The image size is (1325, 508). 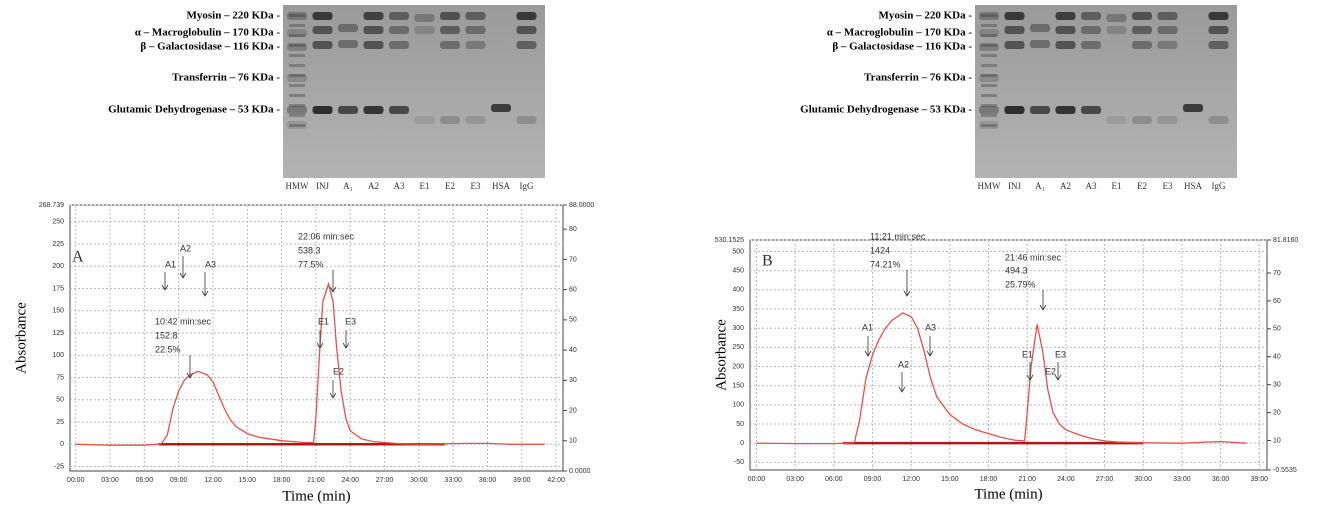 What do you see at coordinates (1277, 301) in the screenshot?
I see `y2-tick-label: 60` at bounding box center [1277, 301].